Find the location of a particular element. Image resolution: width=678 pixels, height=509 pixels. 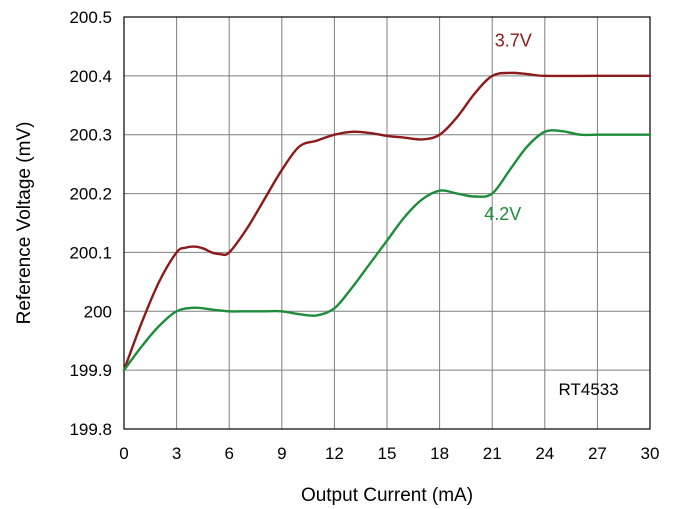

device-annotation: RT4533 is located at coordinates (589, 389).